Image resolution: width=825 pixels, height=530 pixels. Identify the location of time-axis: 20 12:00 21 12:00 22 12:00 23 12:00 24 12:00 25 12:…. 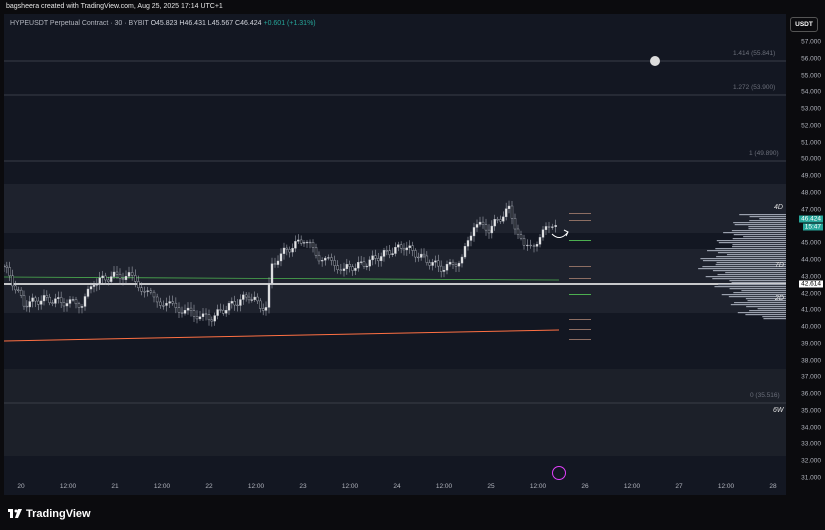
(395, 489).